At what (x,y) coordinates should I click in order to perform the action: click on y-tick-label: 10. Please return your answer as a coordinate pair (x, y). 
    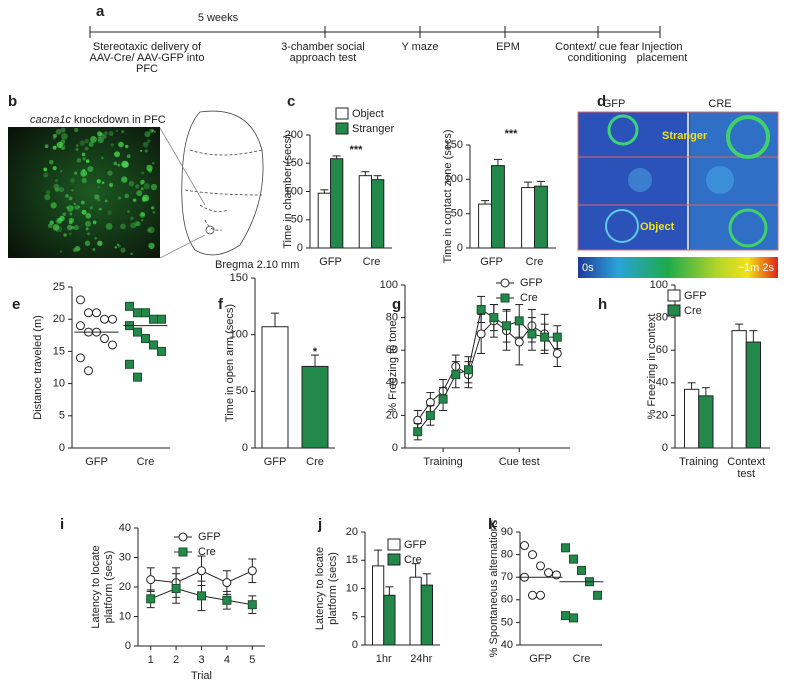
    Looking at the image, I should click on (59, 384).